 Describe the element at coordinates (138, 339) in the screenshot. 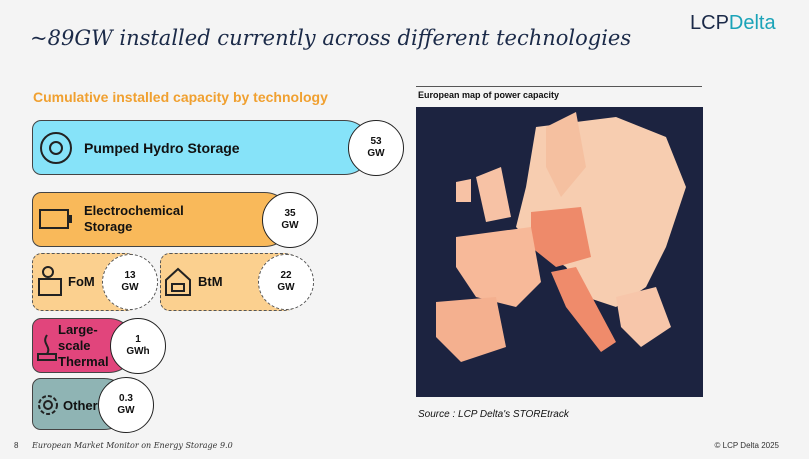

I see `value: 1` at that location.